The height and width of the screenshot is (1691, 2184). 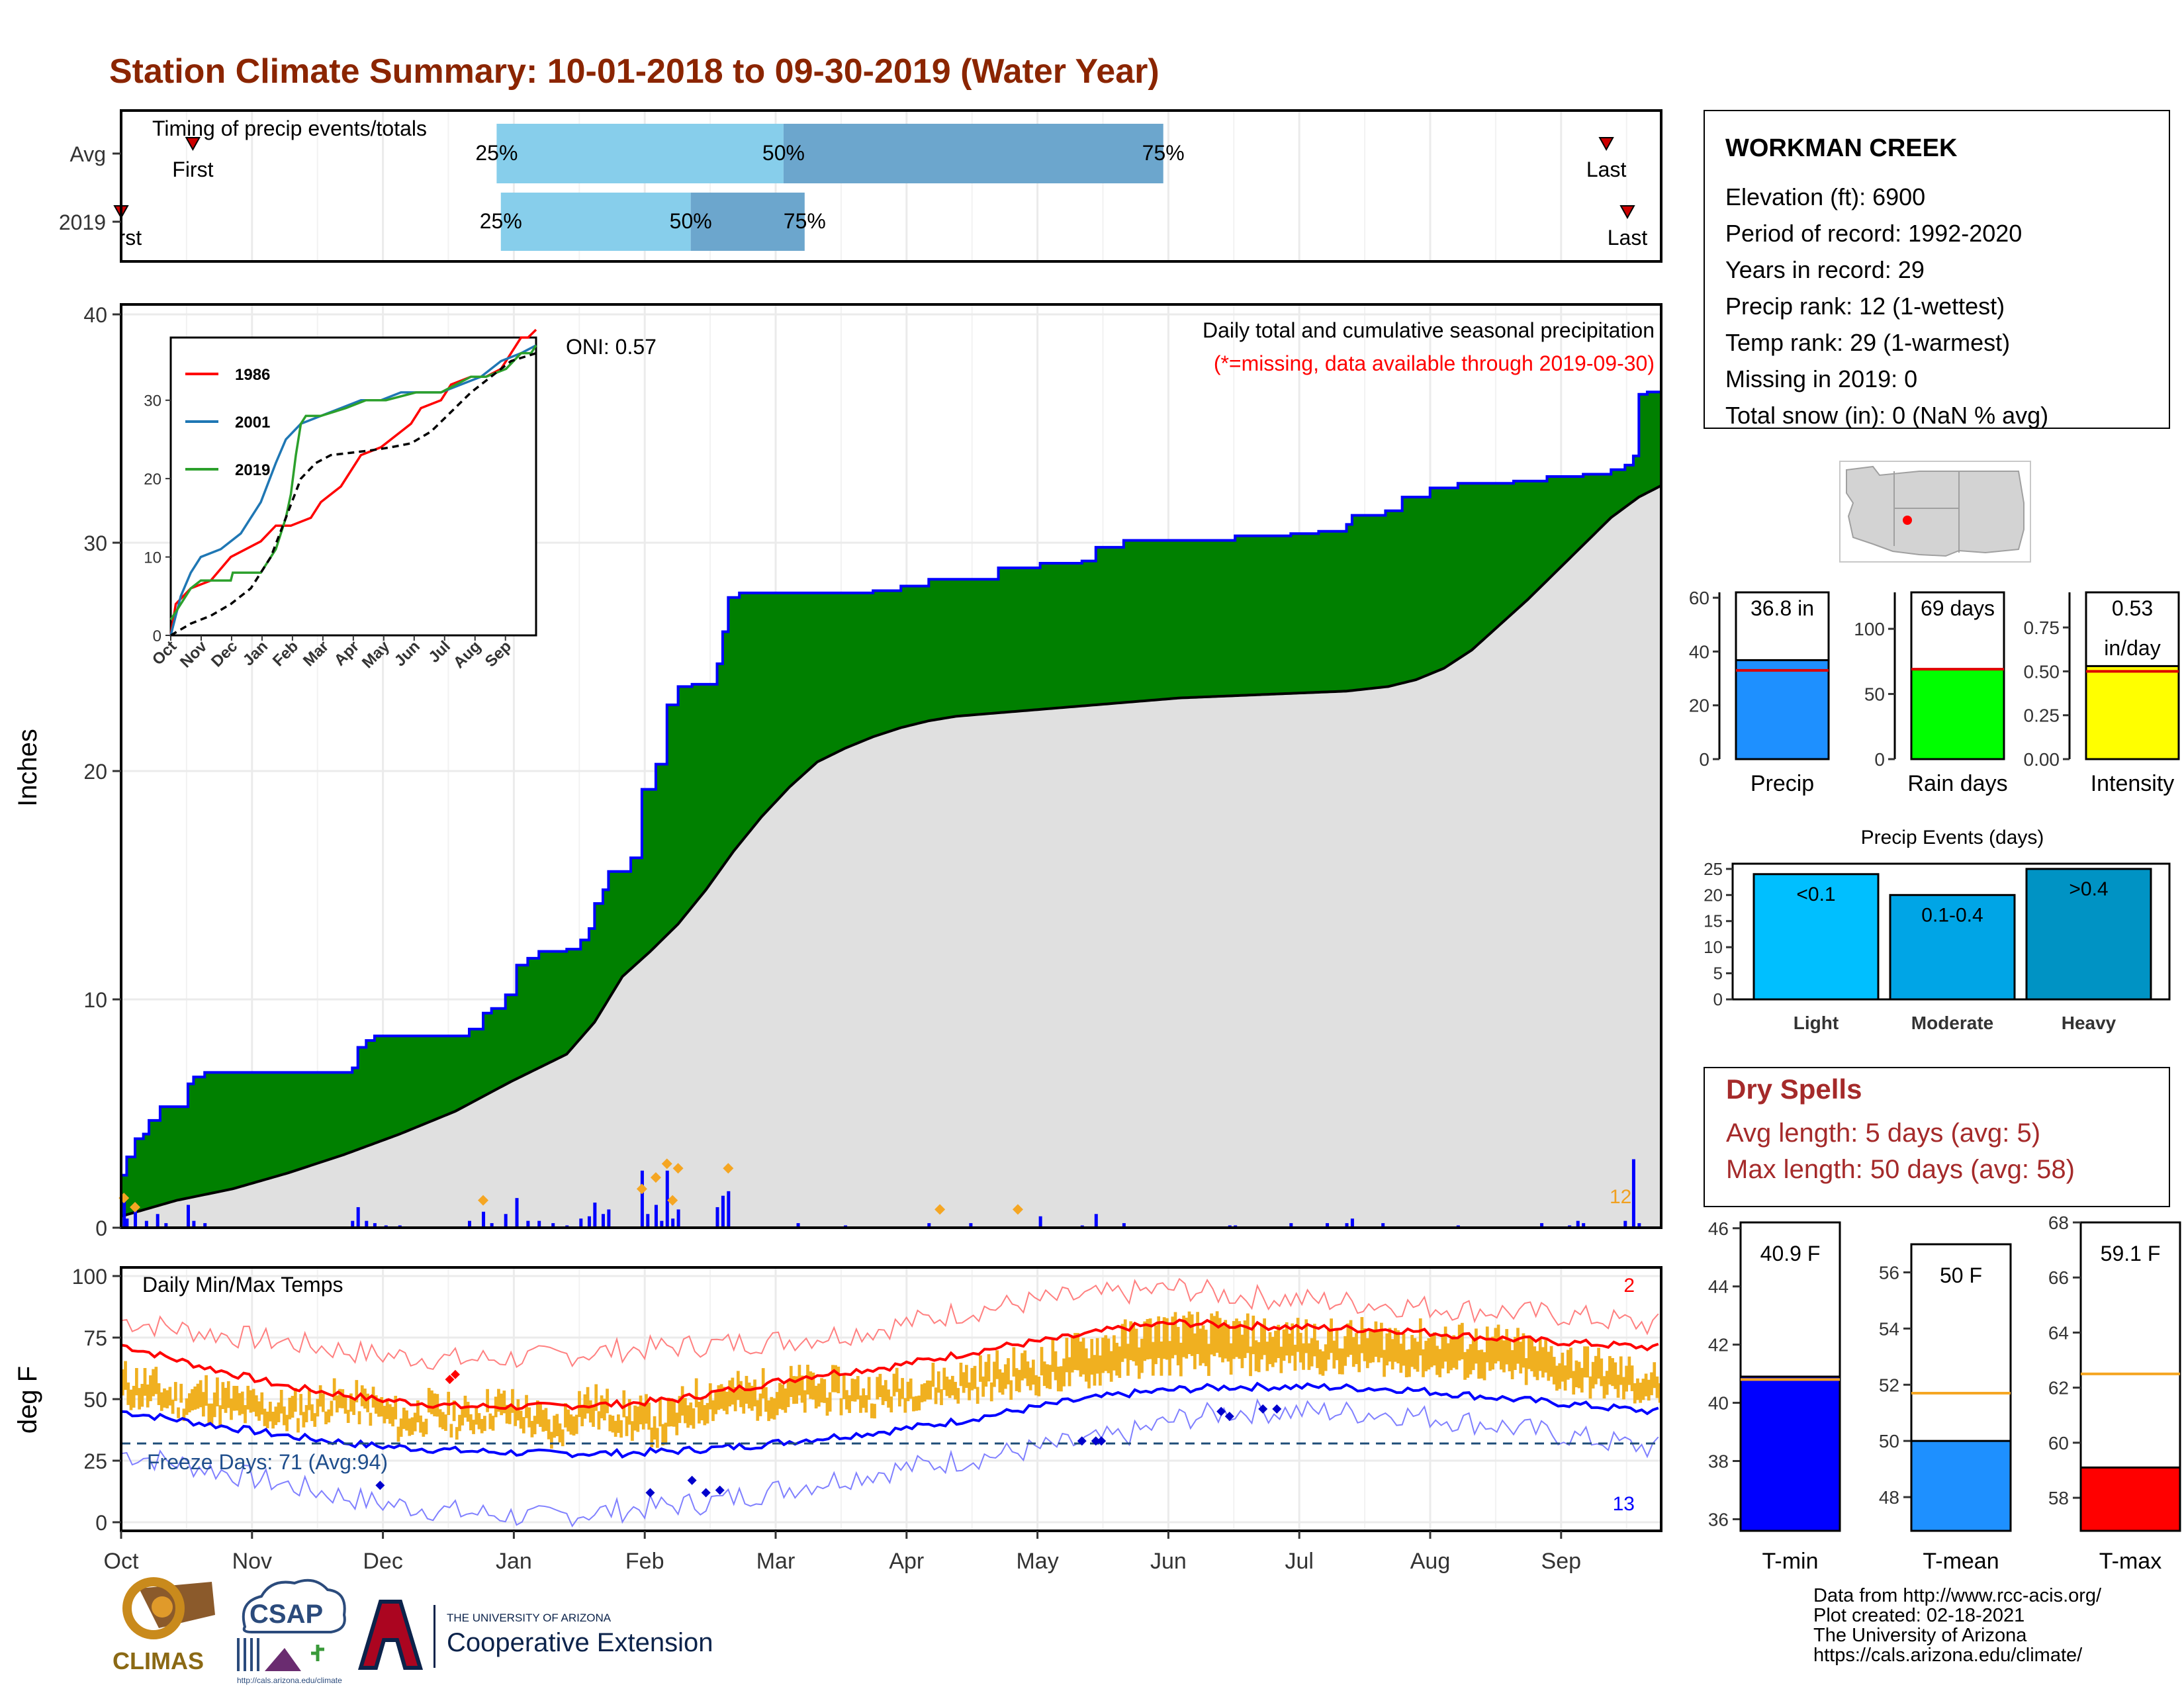 I want to click on temp-avg-max-line, so click(x=889, y=1365).